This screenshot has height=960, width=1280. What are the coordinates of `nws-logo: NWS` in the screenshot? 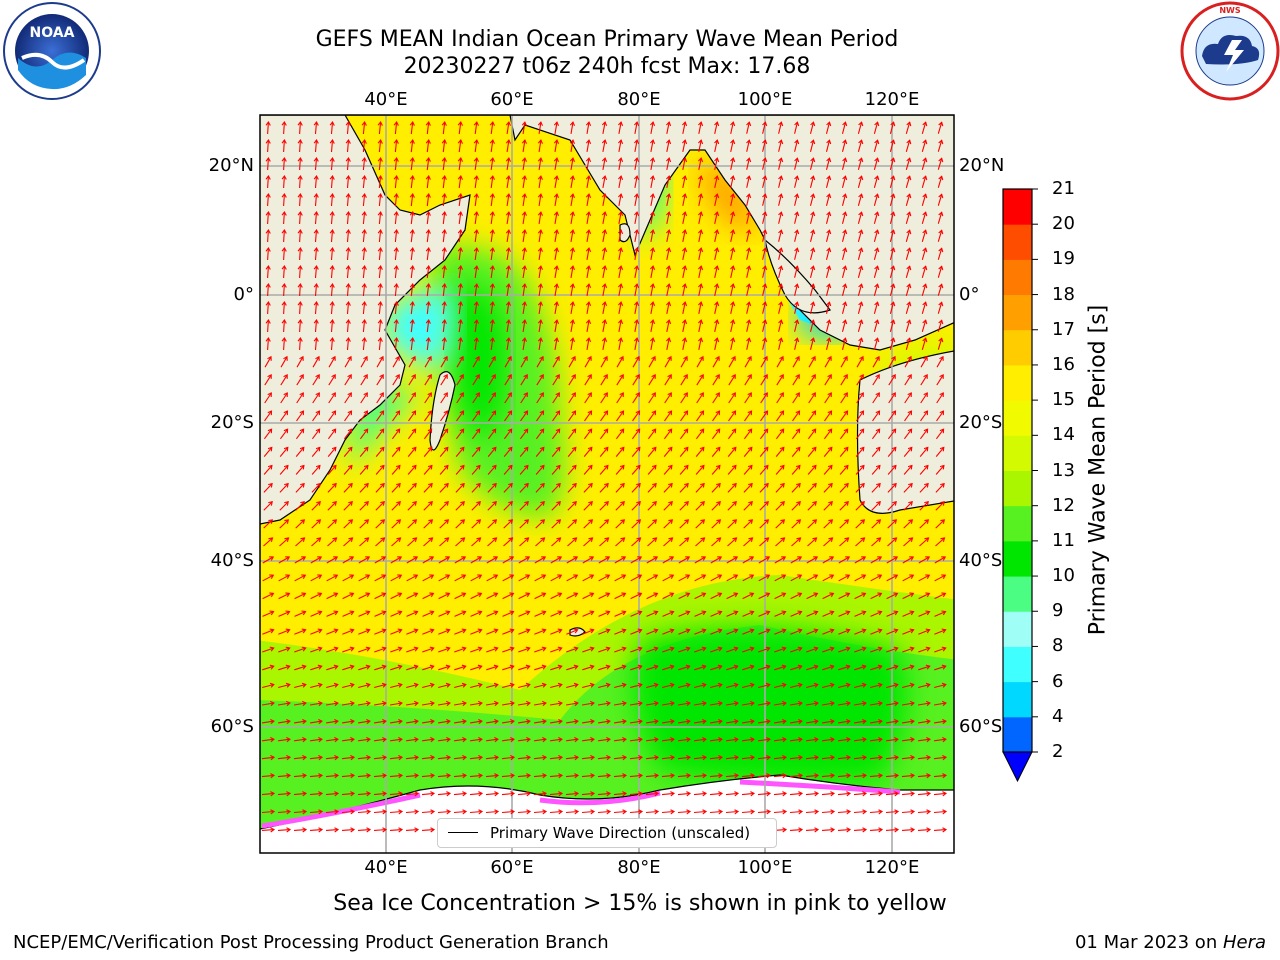 It's located at (1230, 51).